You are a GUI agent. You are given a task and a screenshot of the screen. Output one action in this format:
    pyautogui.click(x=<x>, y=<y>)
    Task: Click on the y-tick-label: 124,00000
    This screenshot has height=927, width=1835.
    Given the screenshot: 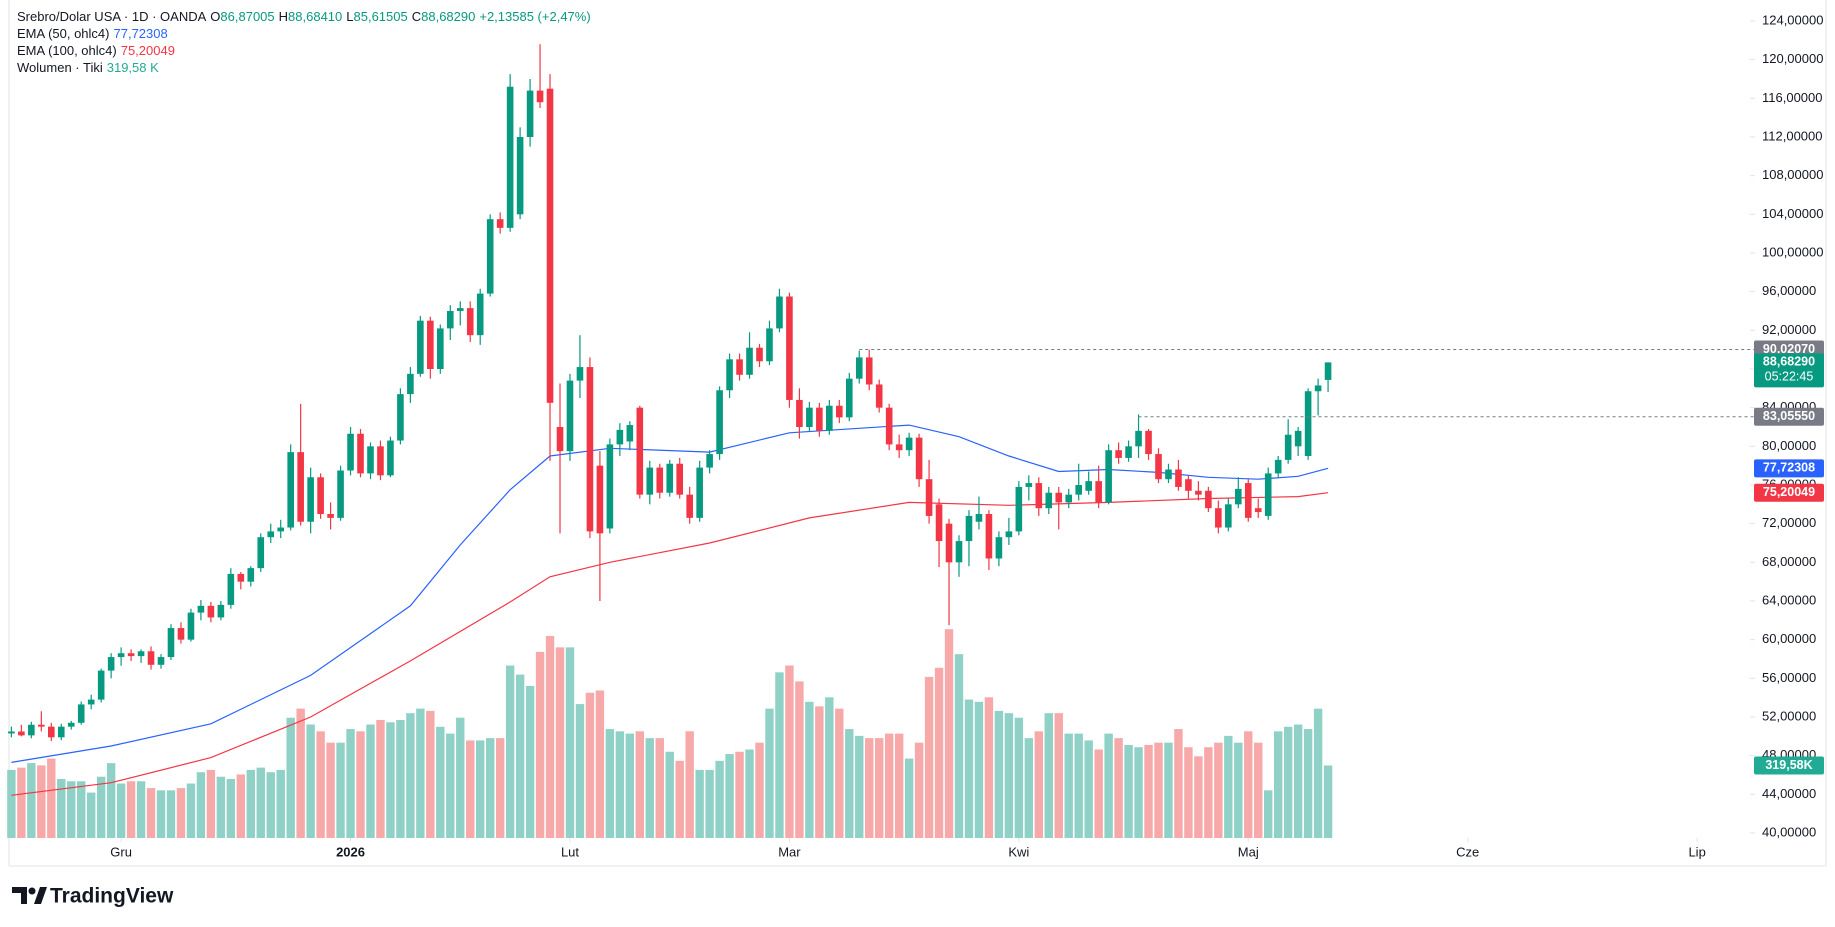 What is the action you would take?
    pyautogui.click(x=1792, y=19)
    